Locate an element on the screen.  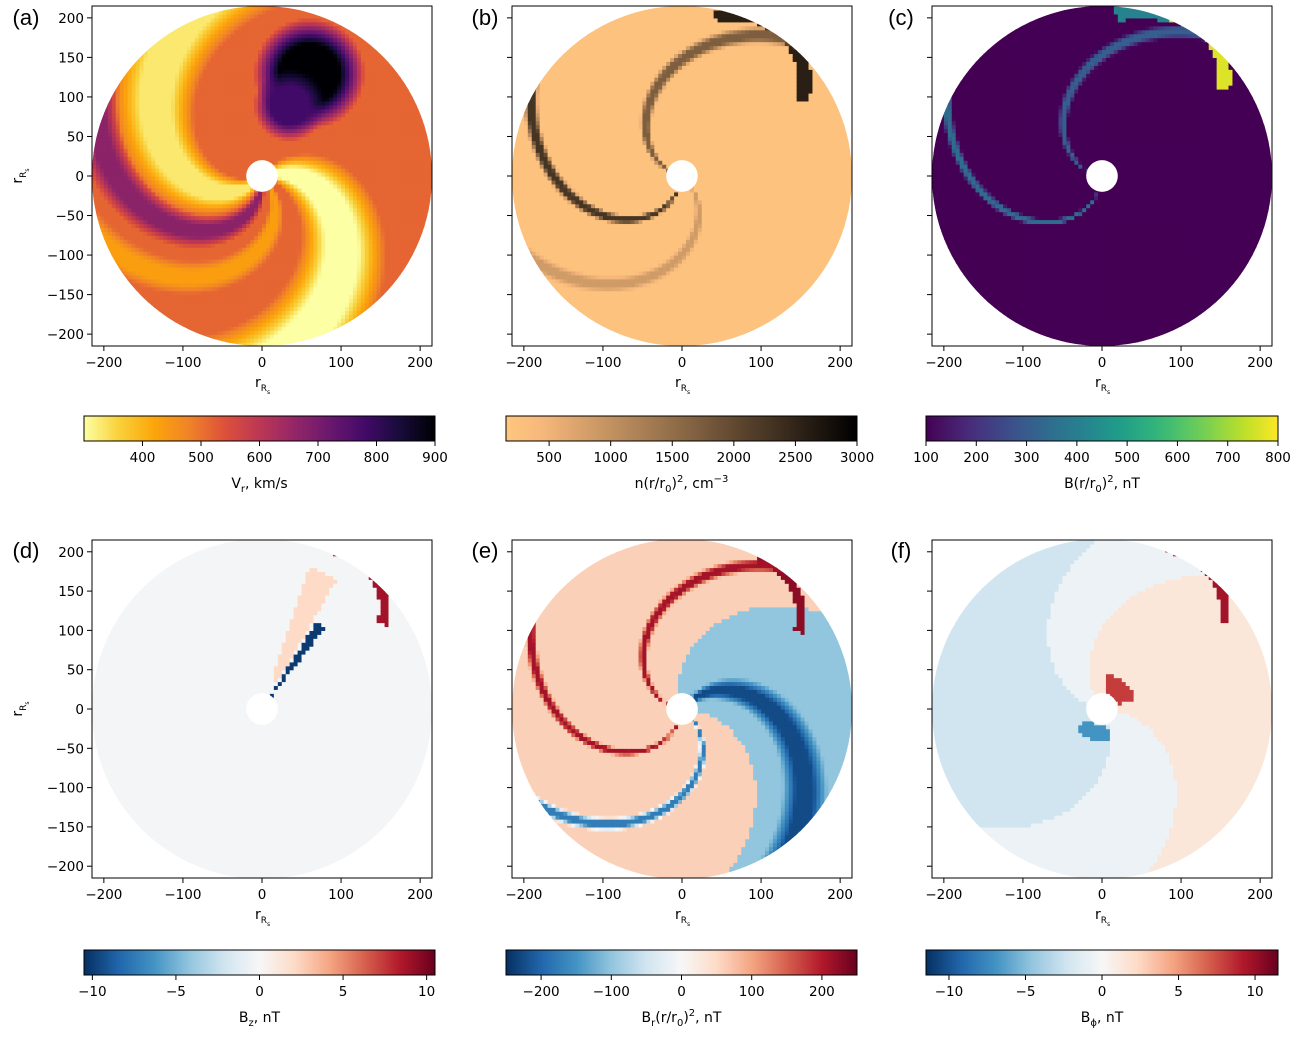
y-tick-label: 100 is located at coordinates (71, 98).